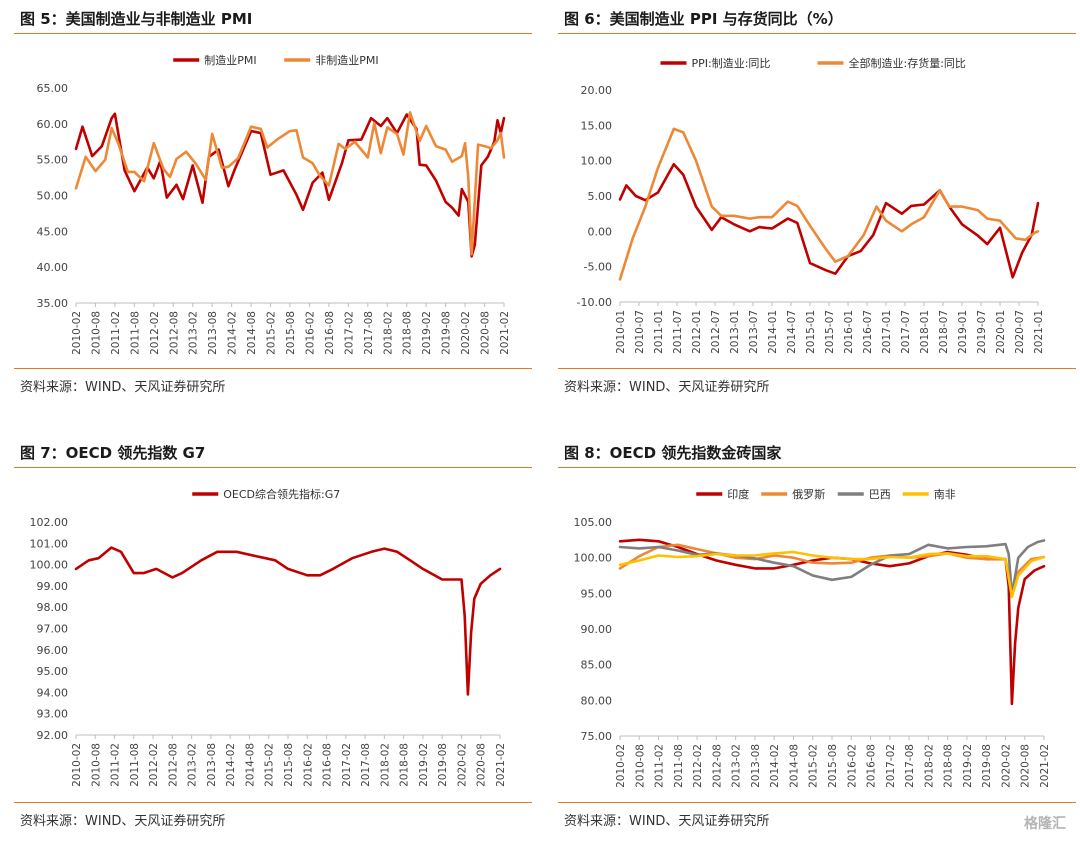 This screenshot has height=860, width=1080. Describe the element at coordinates (53, 196) in the screenshot. I see `y-tick-label: 50.00` at that location.